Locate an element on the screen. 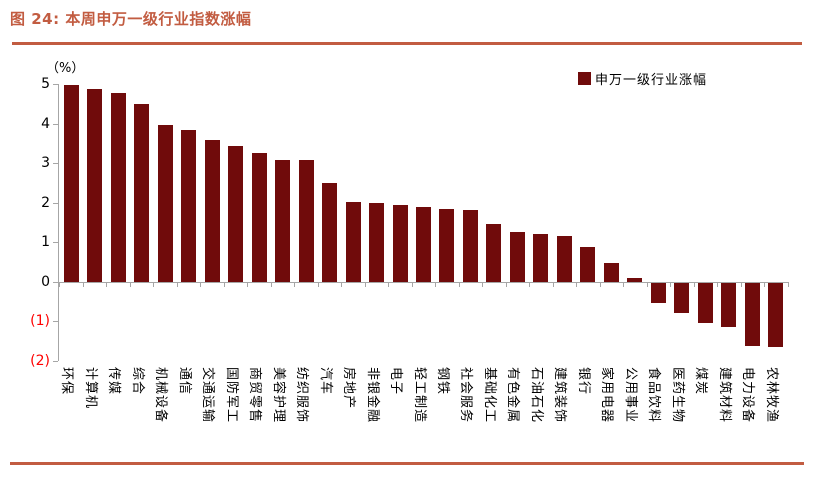 The width and height of the screenshot is (814, 479). category-label: 商贸零售 is located at coordinates (255, 395).